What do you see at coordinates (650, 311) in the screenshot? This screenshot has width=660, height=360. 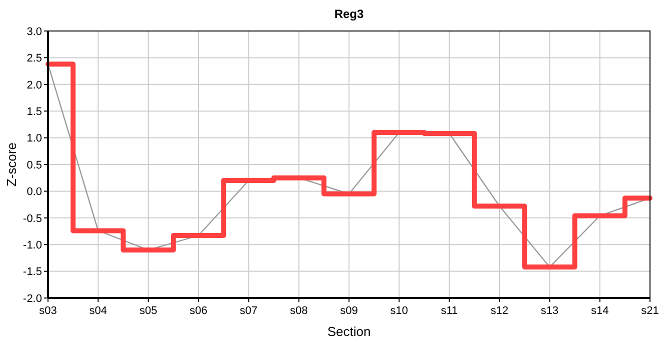 I see `x-tick-label: s21` at bounding box center [650, 311].